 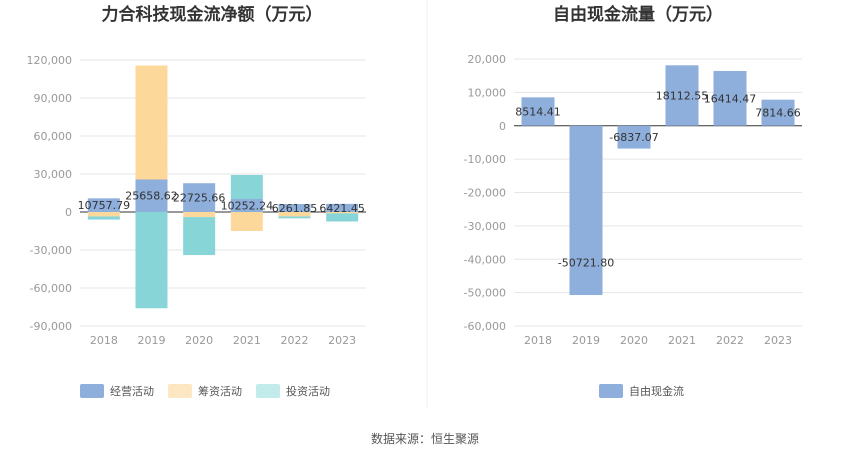 What do you see at coordinates (92, 391) in the screenshot?
I see `legend-swatch-operating` at bounding box center [92, 391].